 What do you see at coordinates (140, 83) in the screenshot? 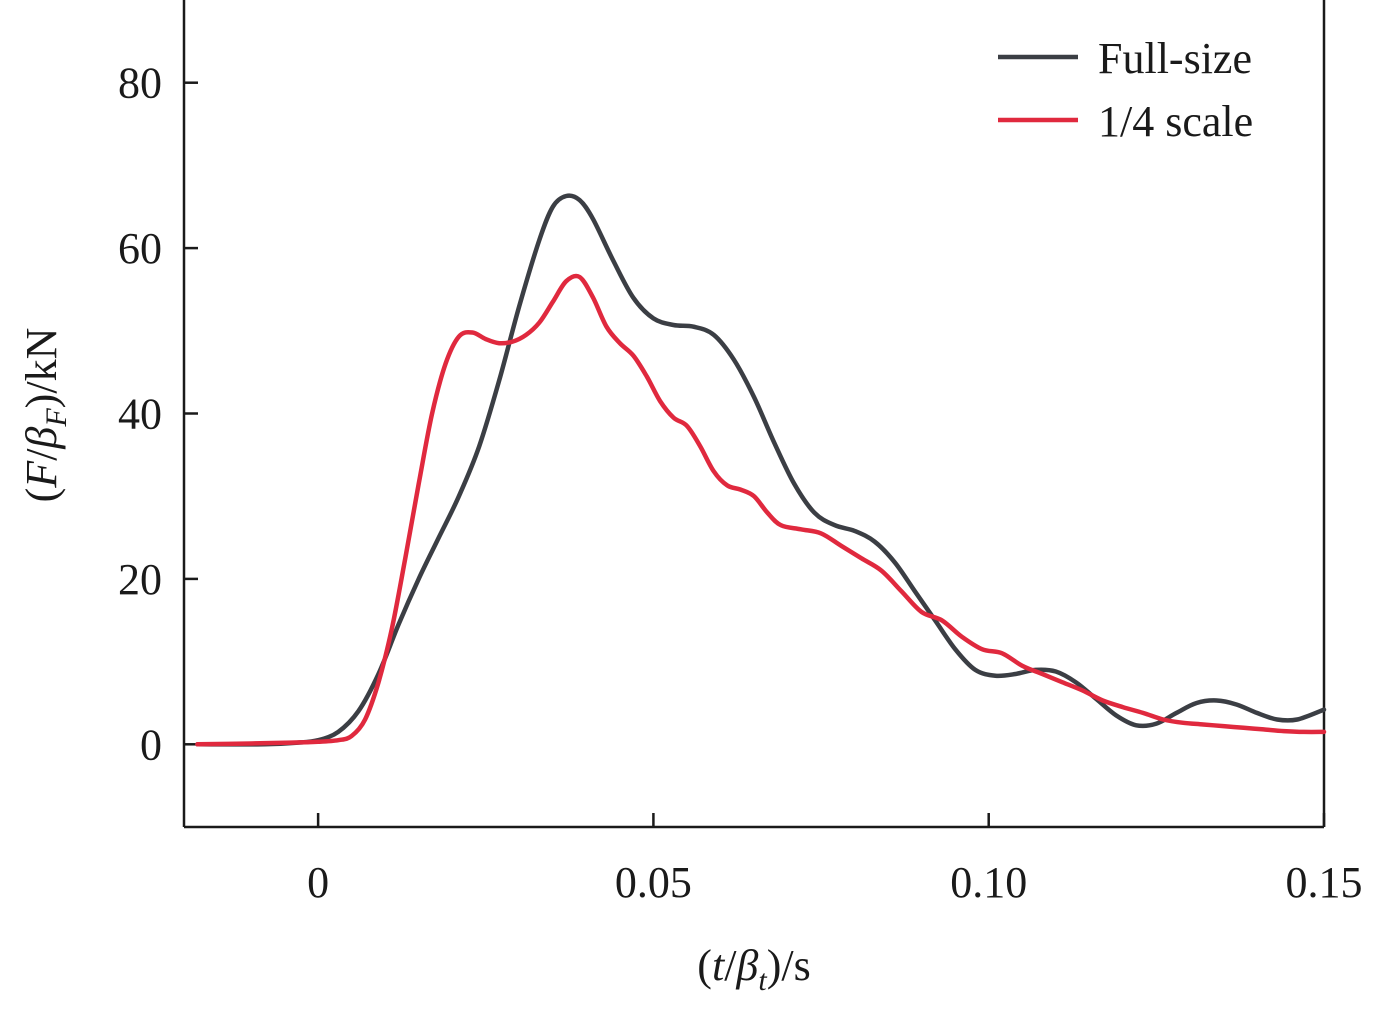
I see `y-tick-label: 80` at bounding box center [140, 83].